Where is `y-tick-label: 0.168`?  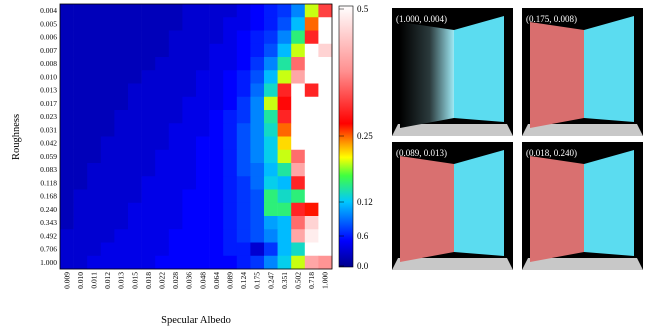
y-tick-label: 0.168 is located at coordinates (48, 196).